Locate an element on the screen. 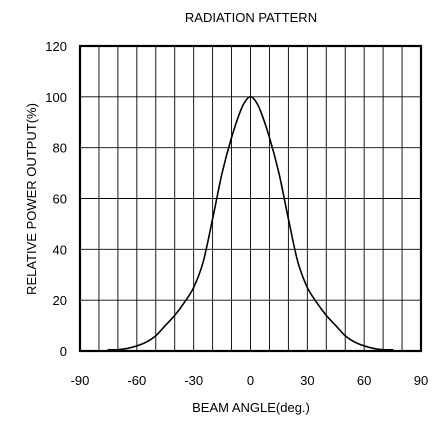 This screenshot has height=423, width=432. x-tick-label: 30 is located at coordinates (307, 380).